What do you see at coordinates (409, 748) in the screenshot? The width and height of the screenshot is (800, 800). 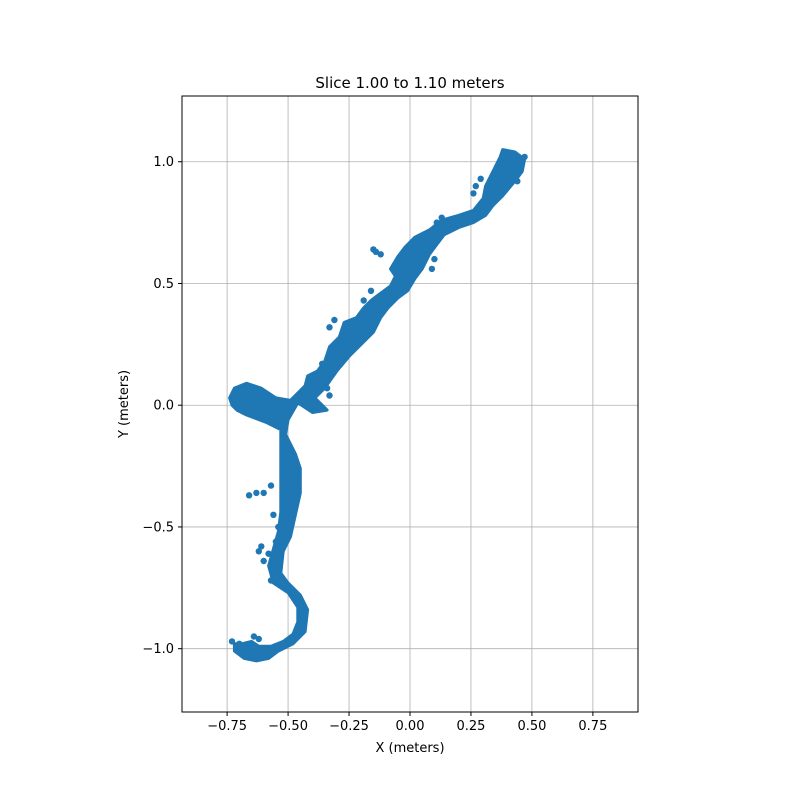 I see `x-axis-label: X (meters)` at bounding box center [409, 748].